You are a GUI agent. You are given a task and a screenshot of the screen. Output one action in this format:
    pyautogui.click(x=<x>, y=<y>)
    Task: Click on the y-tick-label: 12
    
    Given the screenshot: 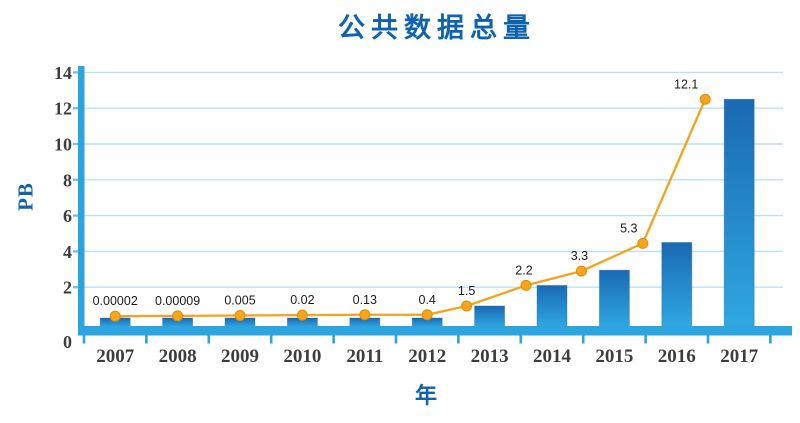 What is the action you would take?
    pyautogui.click(x=63, y=109)
    